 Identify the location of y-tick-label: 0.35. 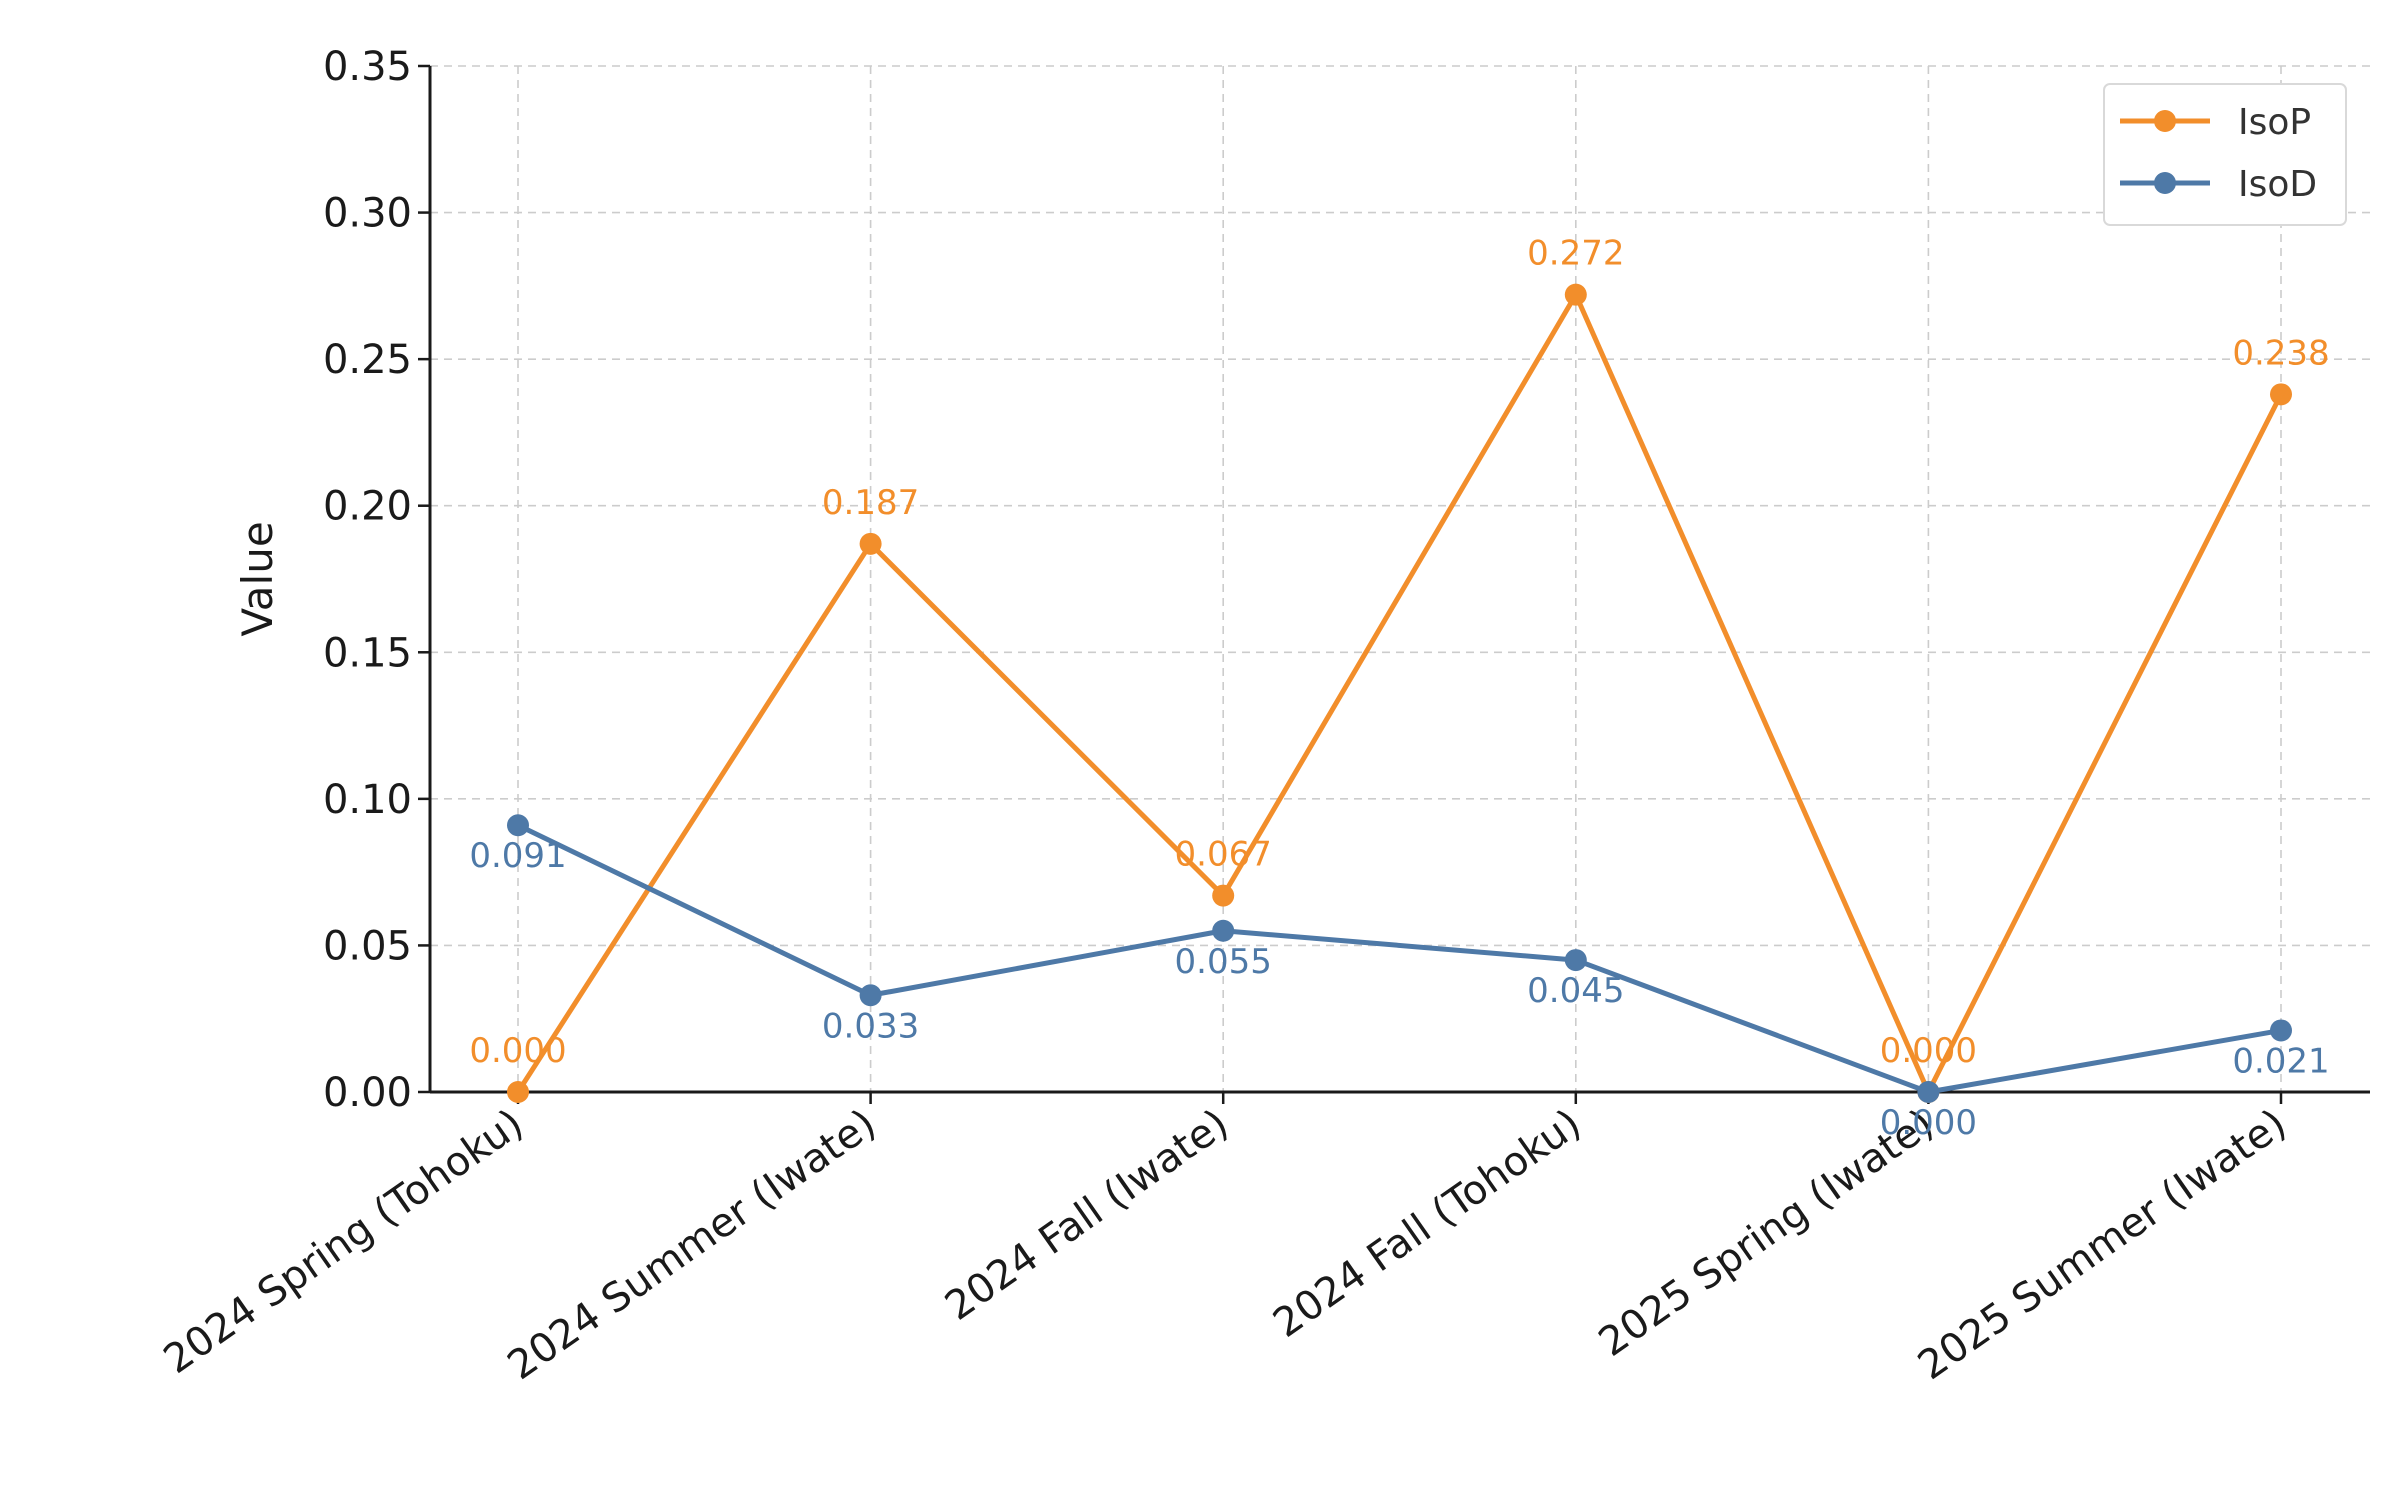
(367, 67).